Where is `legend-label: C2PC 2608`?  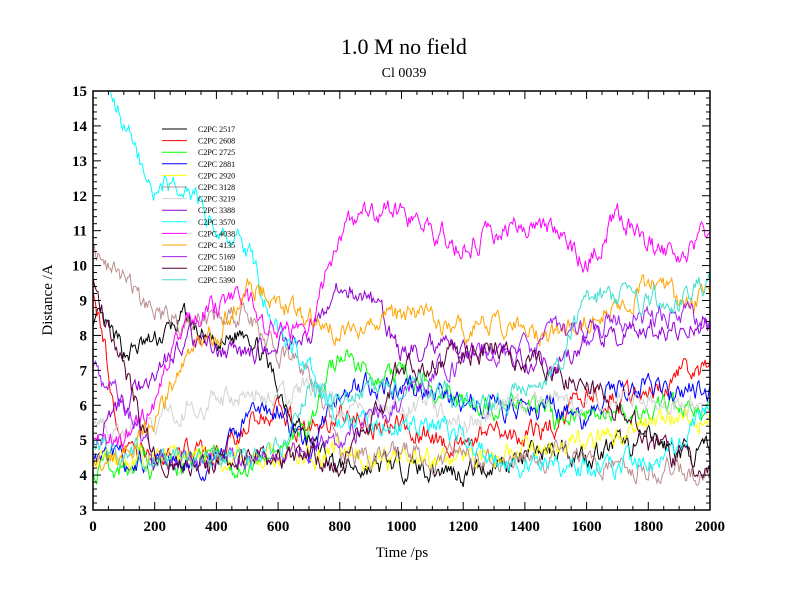 legend-label: C2PC 2608 is located at coordinates (216, 141).